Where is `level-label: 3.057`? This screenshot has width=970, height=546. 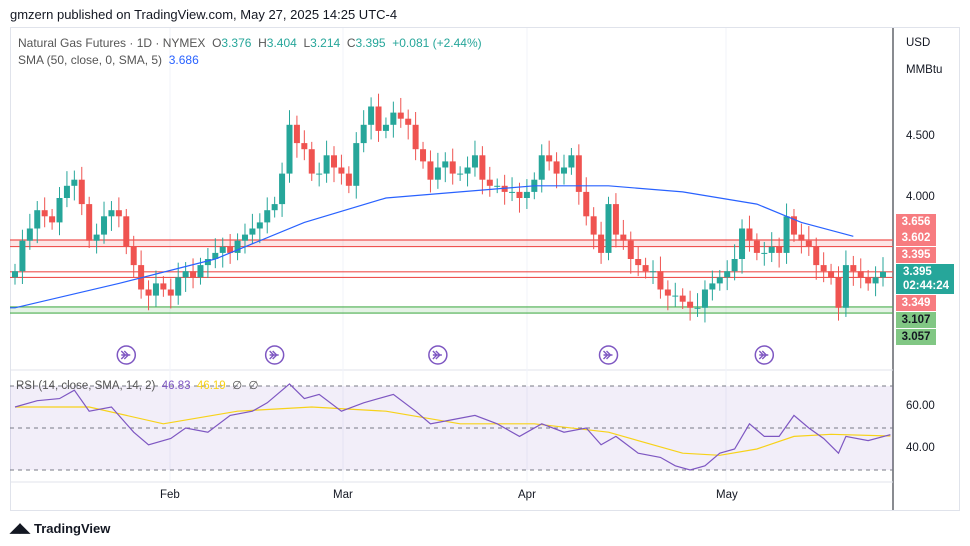
level-label: 3.057 is located at coordinates (916, 337).